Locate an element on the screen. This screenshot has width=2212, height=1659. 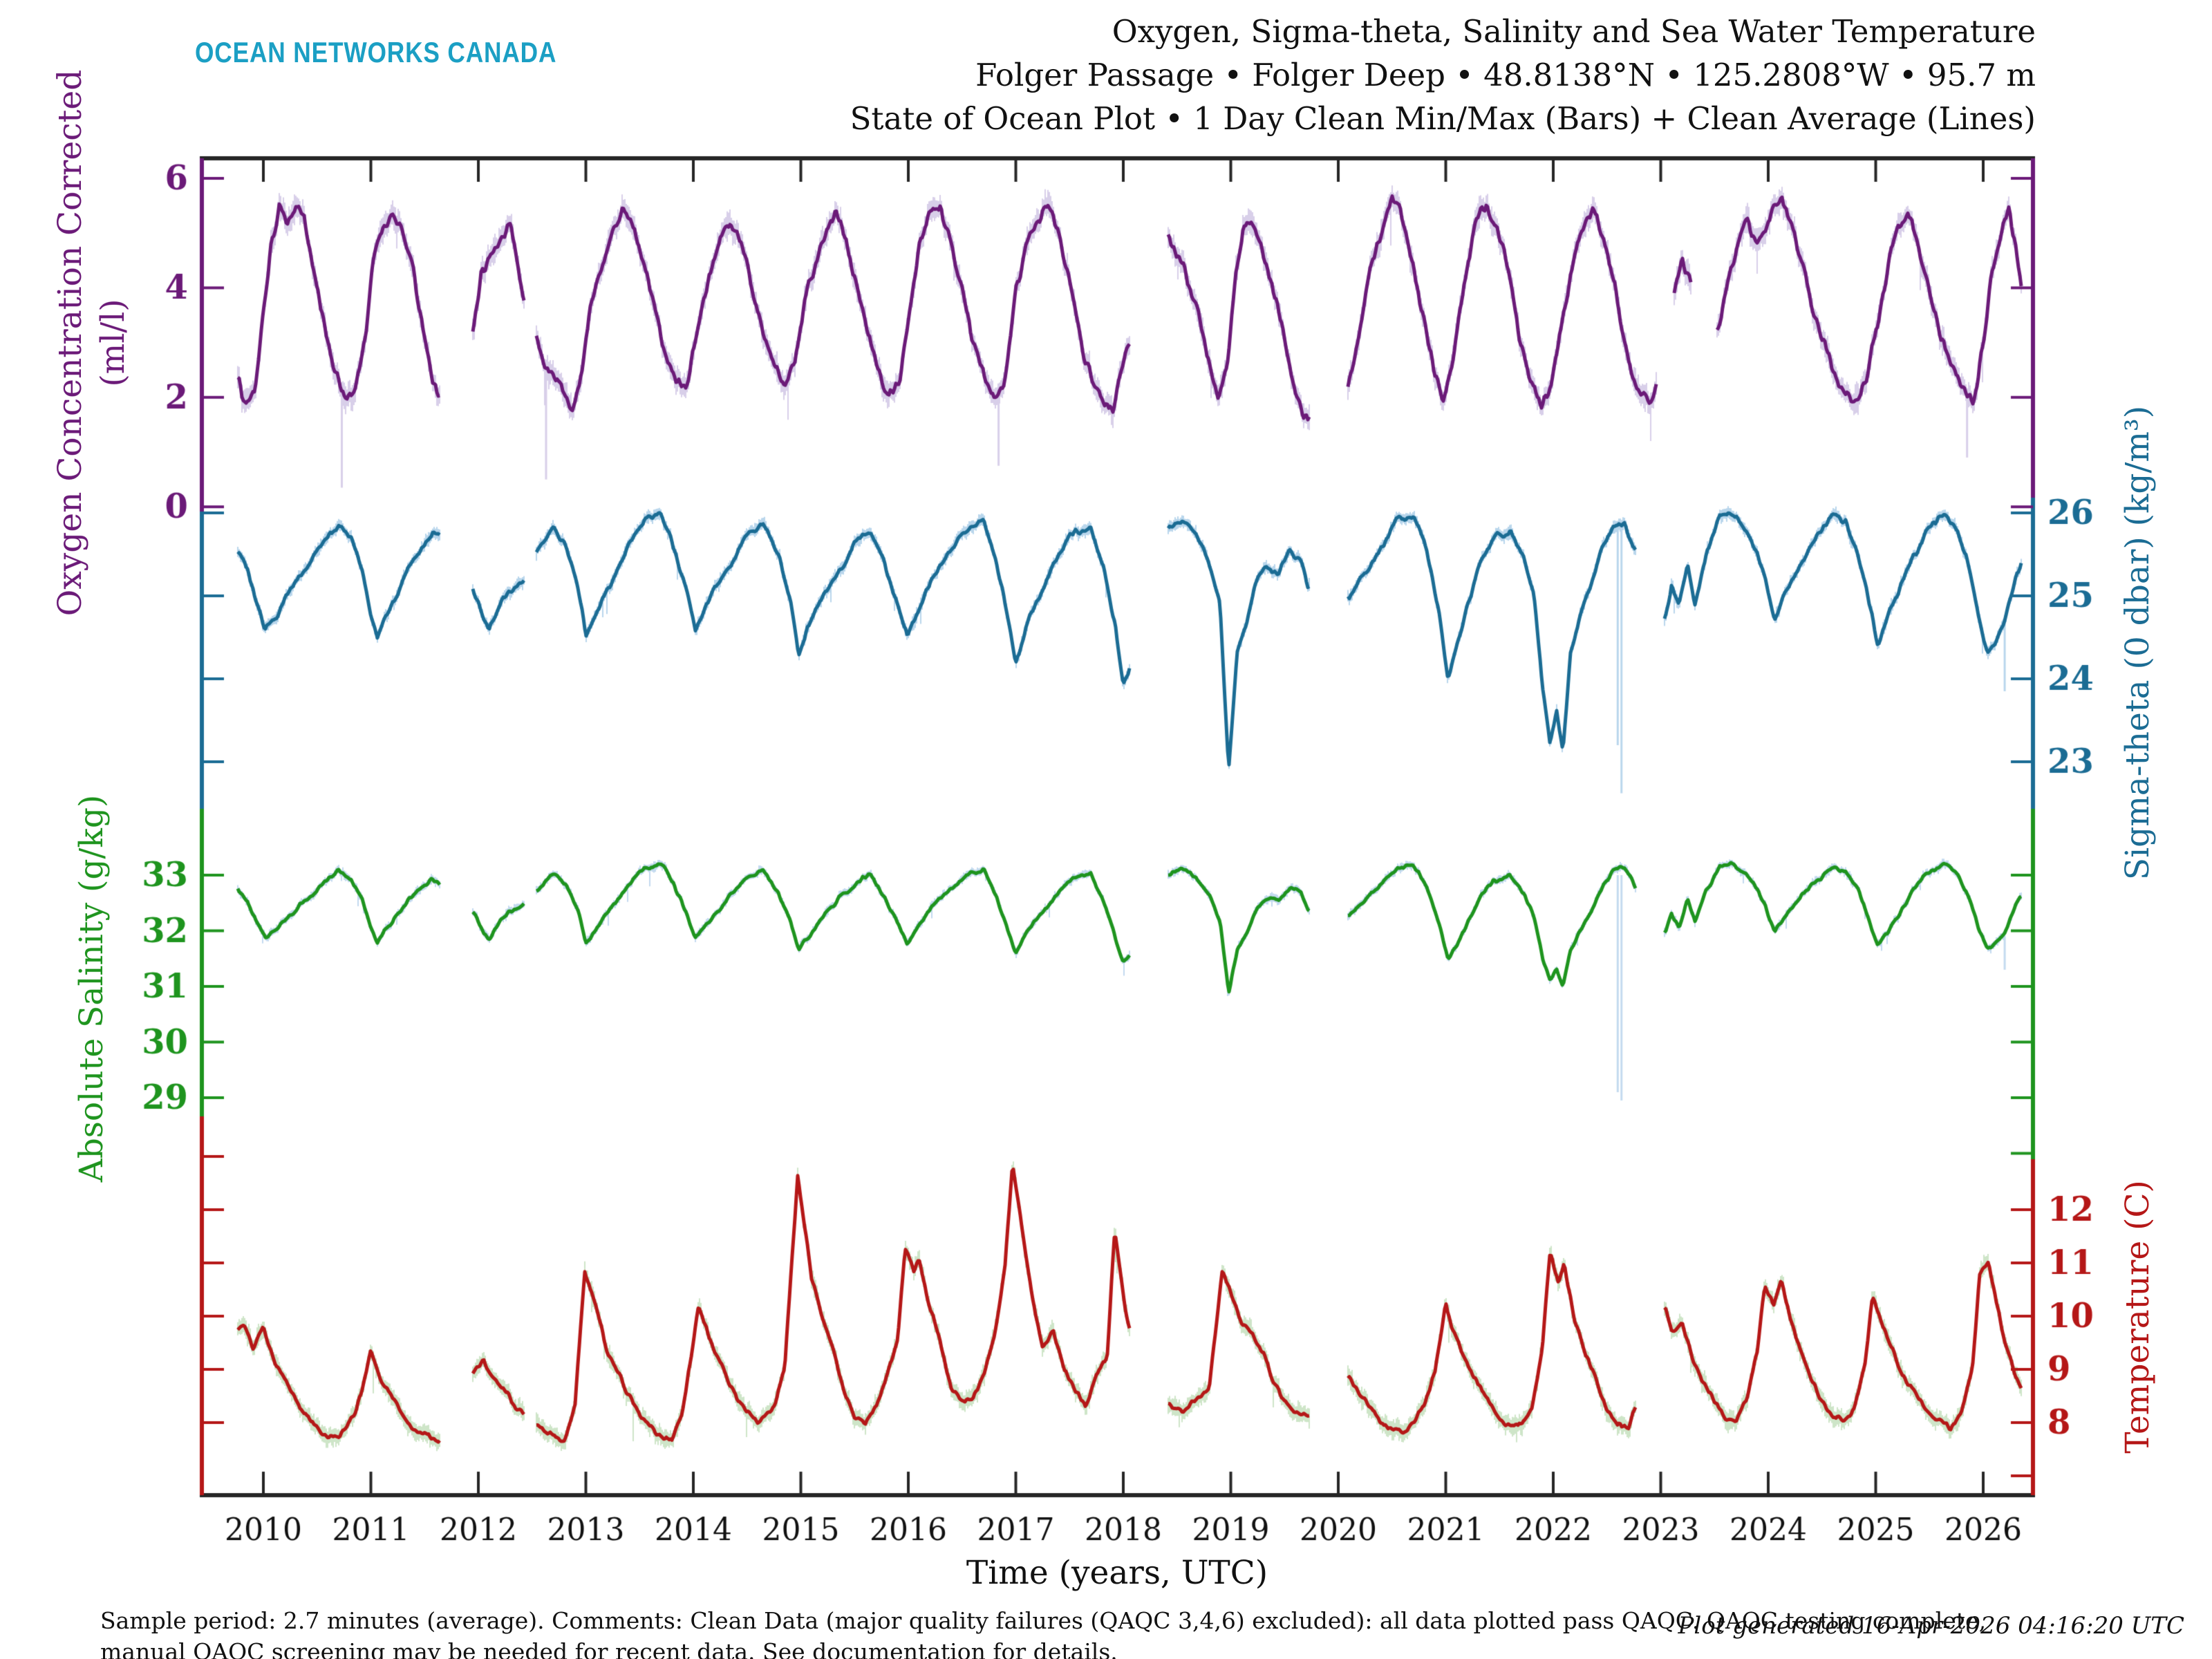
temperature-axis-label: Temperature (C) is located at coordinates (2138, 1317).